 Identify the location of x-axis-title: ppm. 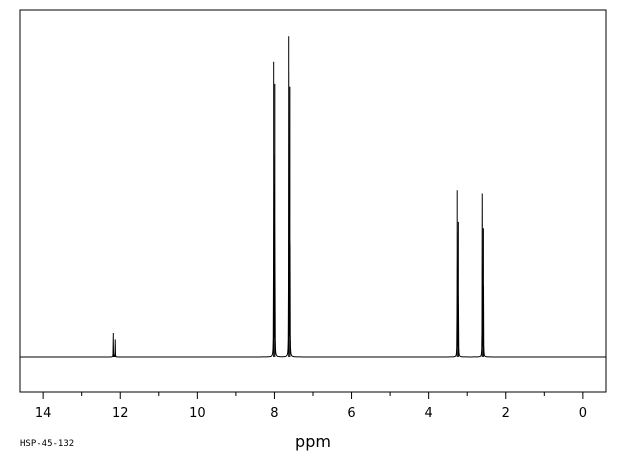
(313, 441).